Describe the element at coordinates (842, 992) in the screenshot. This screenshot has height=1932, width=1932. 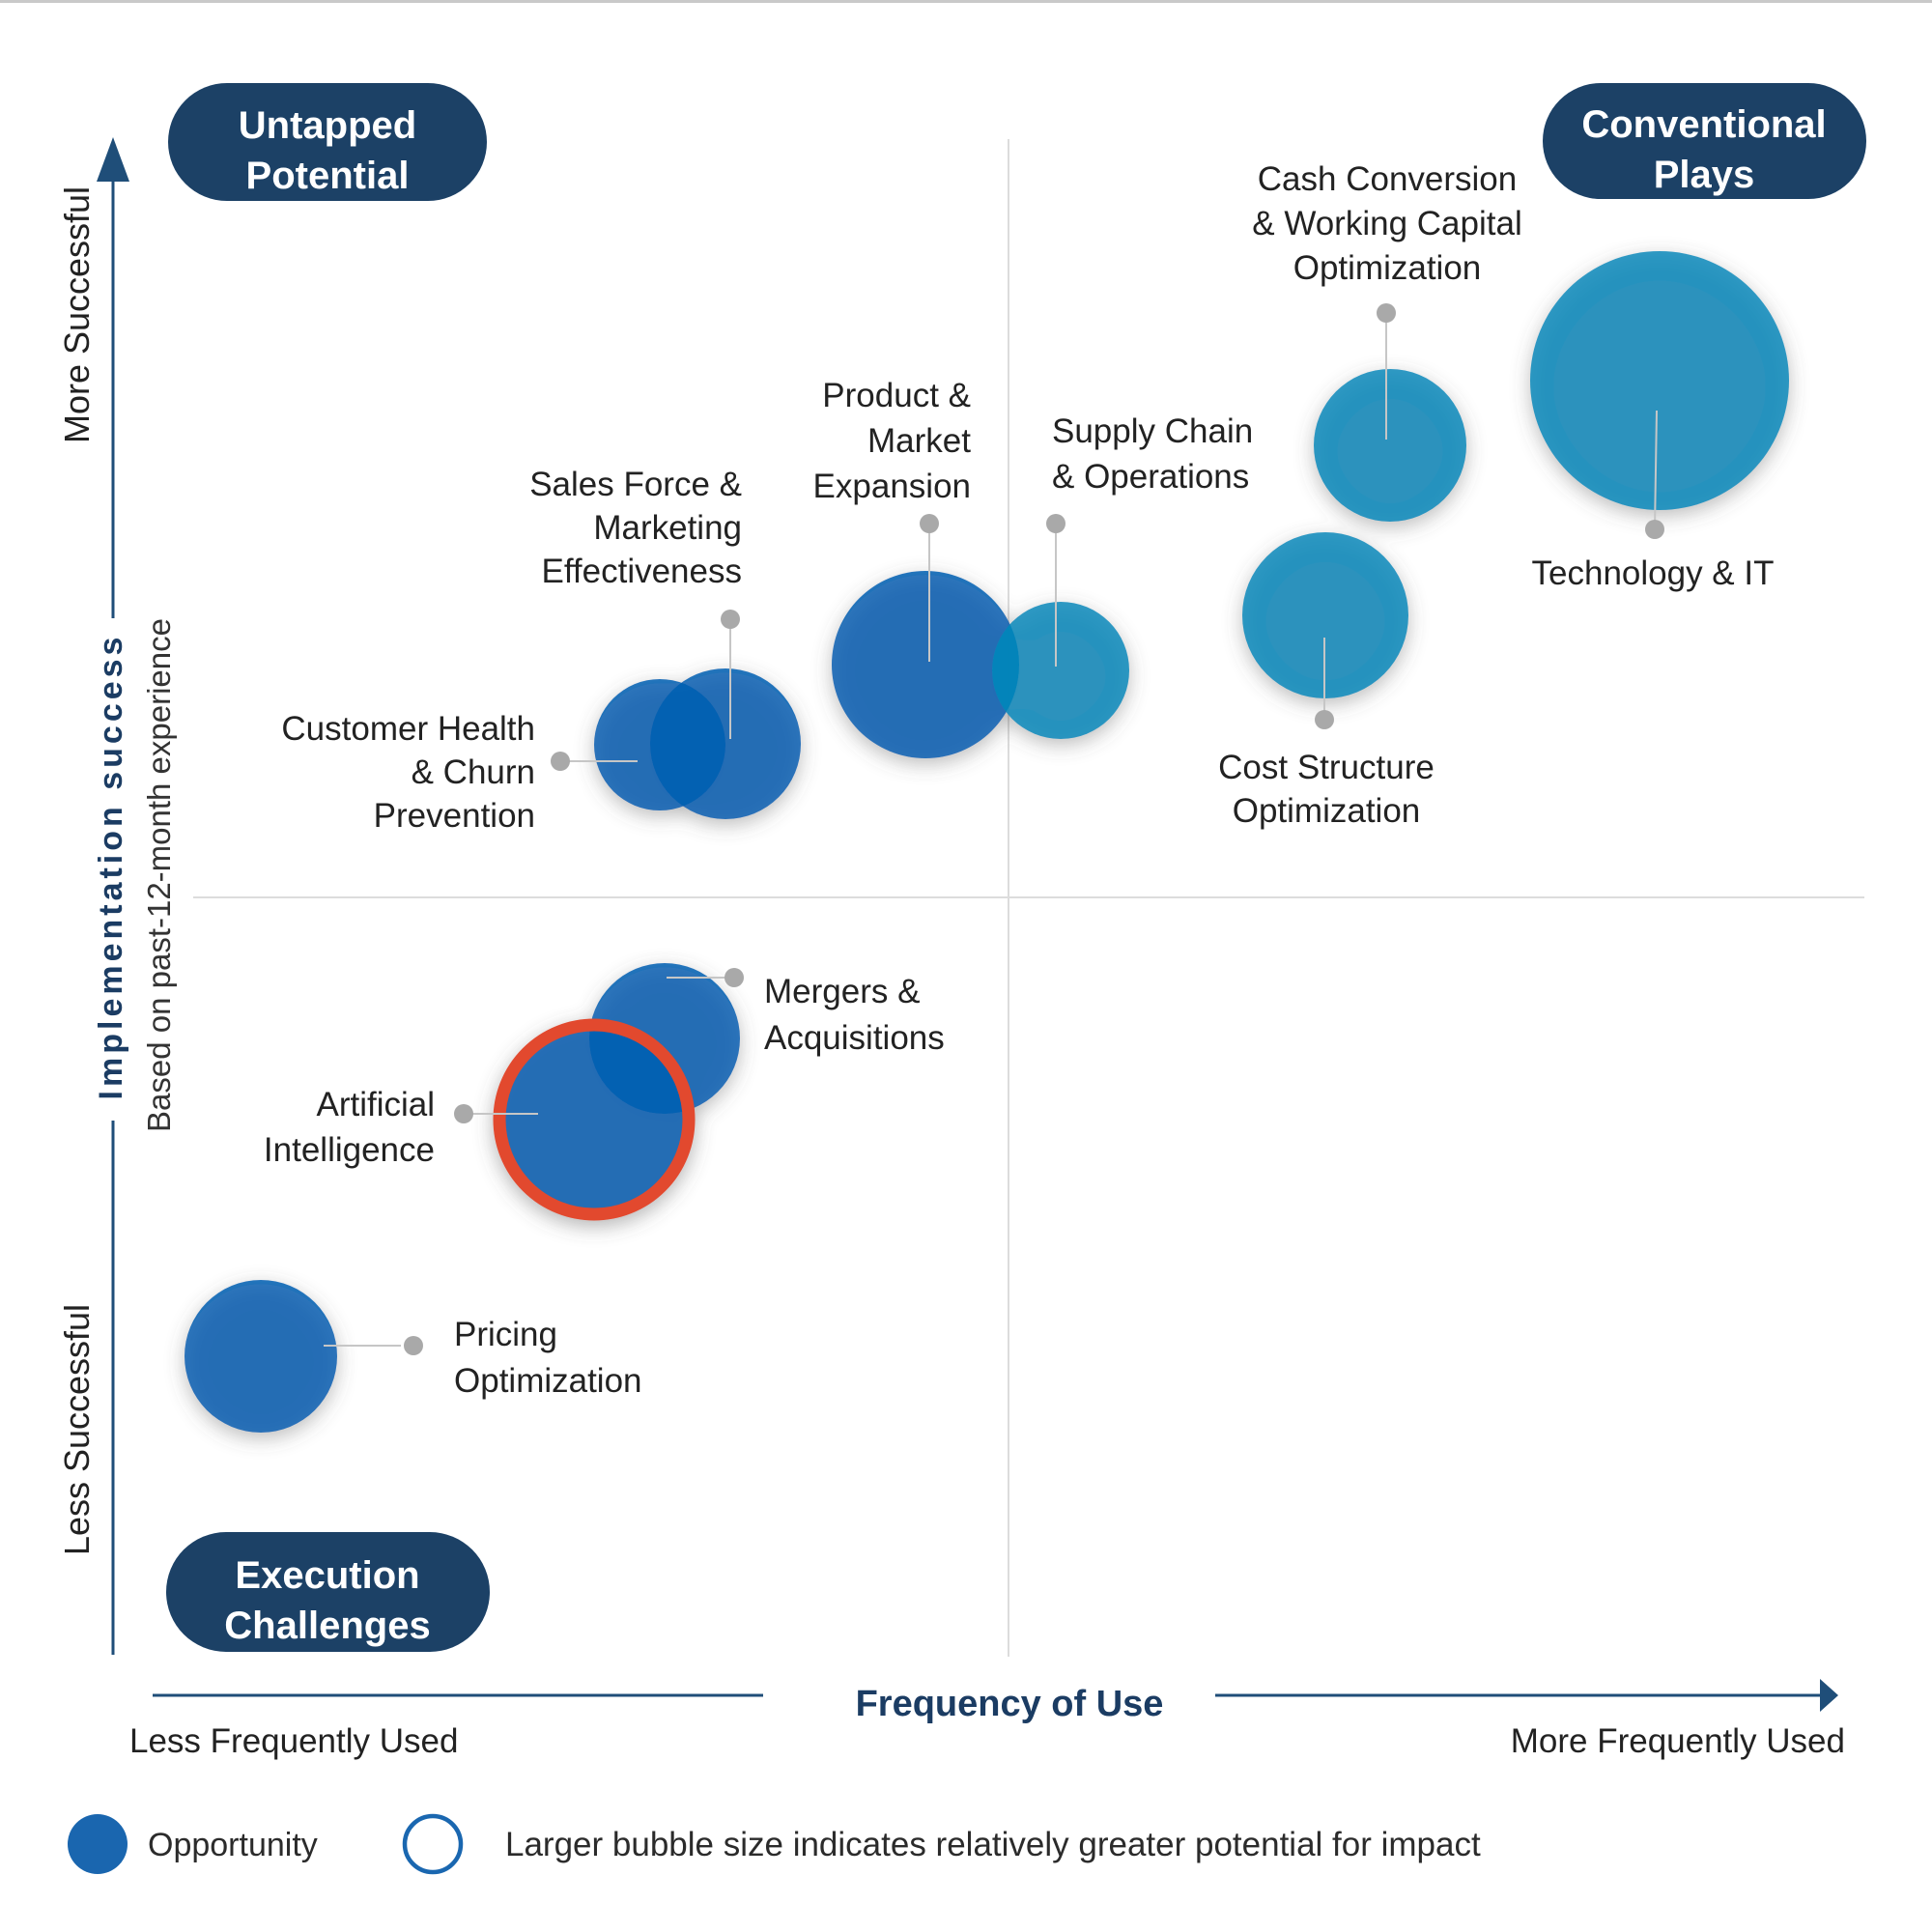
I see `svg-text: Mergers &` at that location.